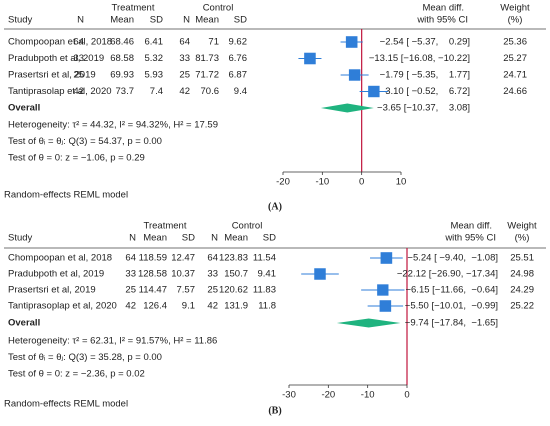 Image resolution: width=550 pixels, height=426 pixels. I want to click on cell: 114.47, so click(153, 290).